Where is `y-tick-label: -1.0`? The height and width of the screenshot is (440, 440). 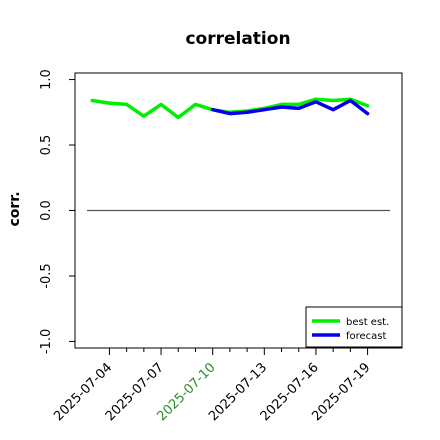
y-tick-label: -1.0 is located at coordinates (46, 341).